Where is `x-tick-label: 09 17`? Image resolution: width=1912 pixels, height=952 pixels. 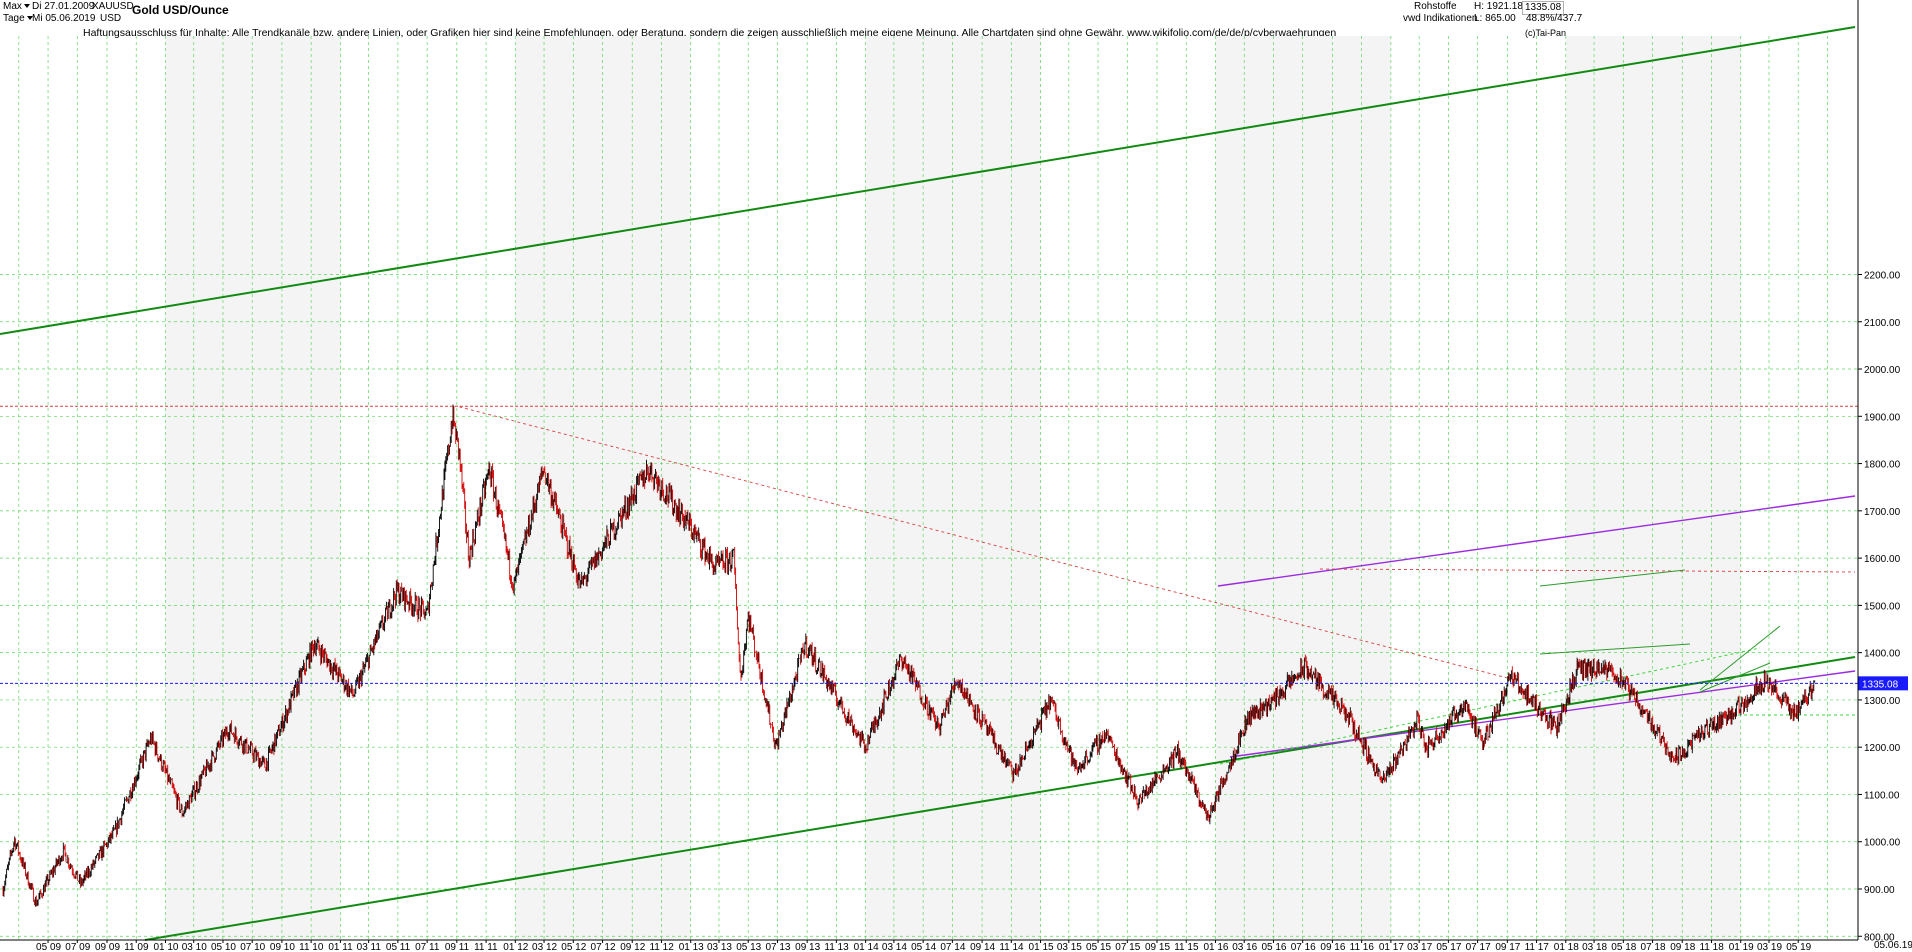
x-tick-label: 09 17 is located at coordinates (1507, 947).